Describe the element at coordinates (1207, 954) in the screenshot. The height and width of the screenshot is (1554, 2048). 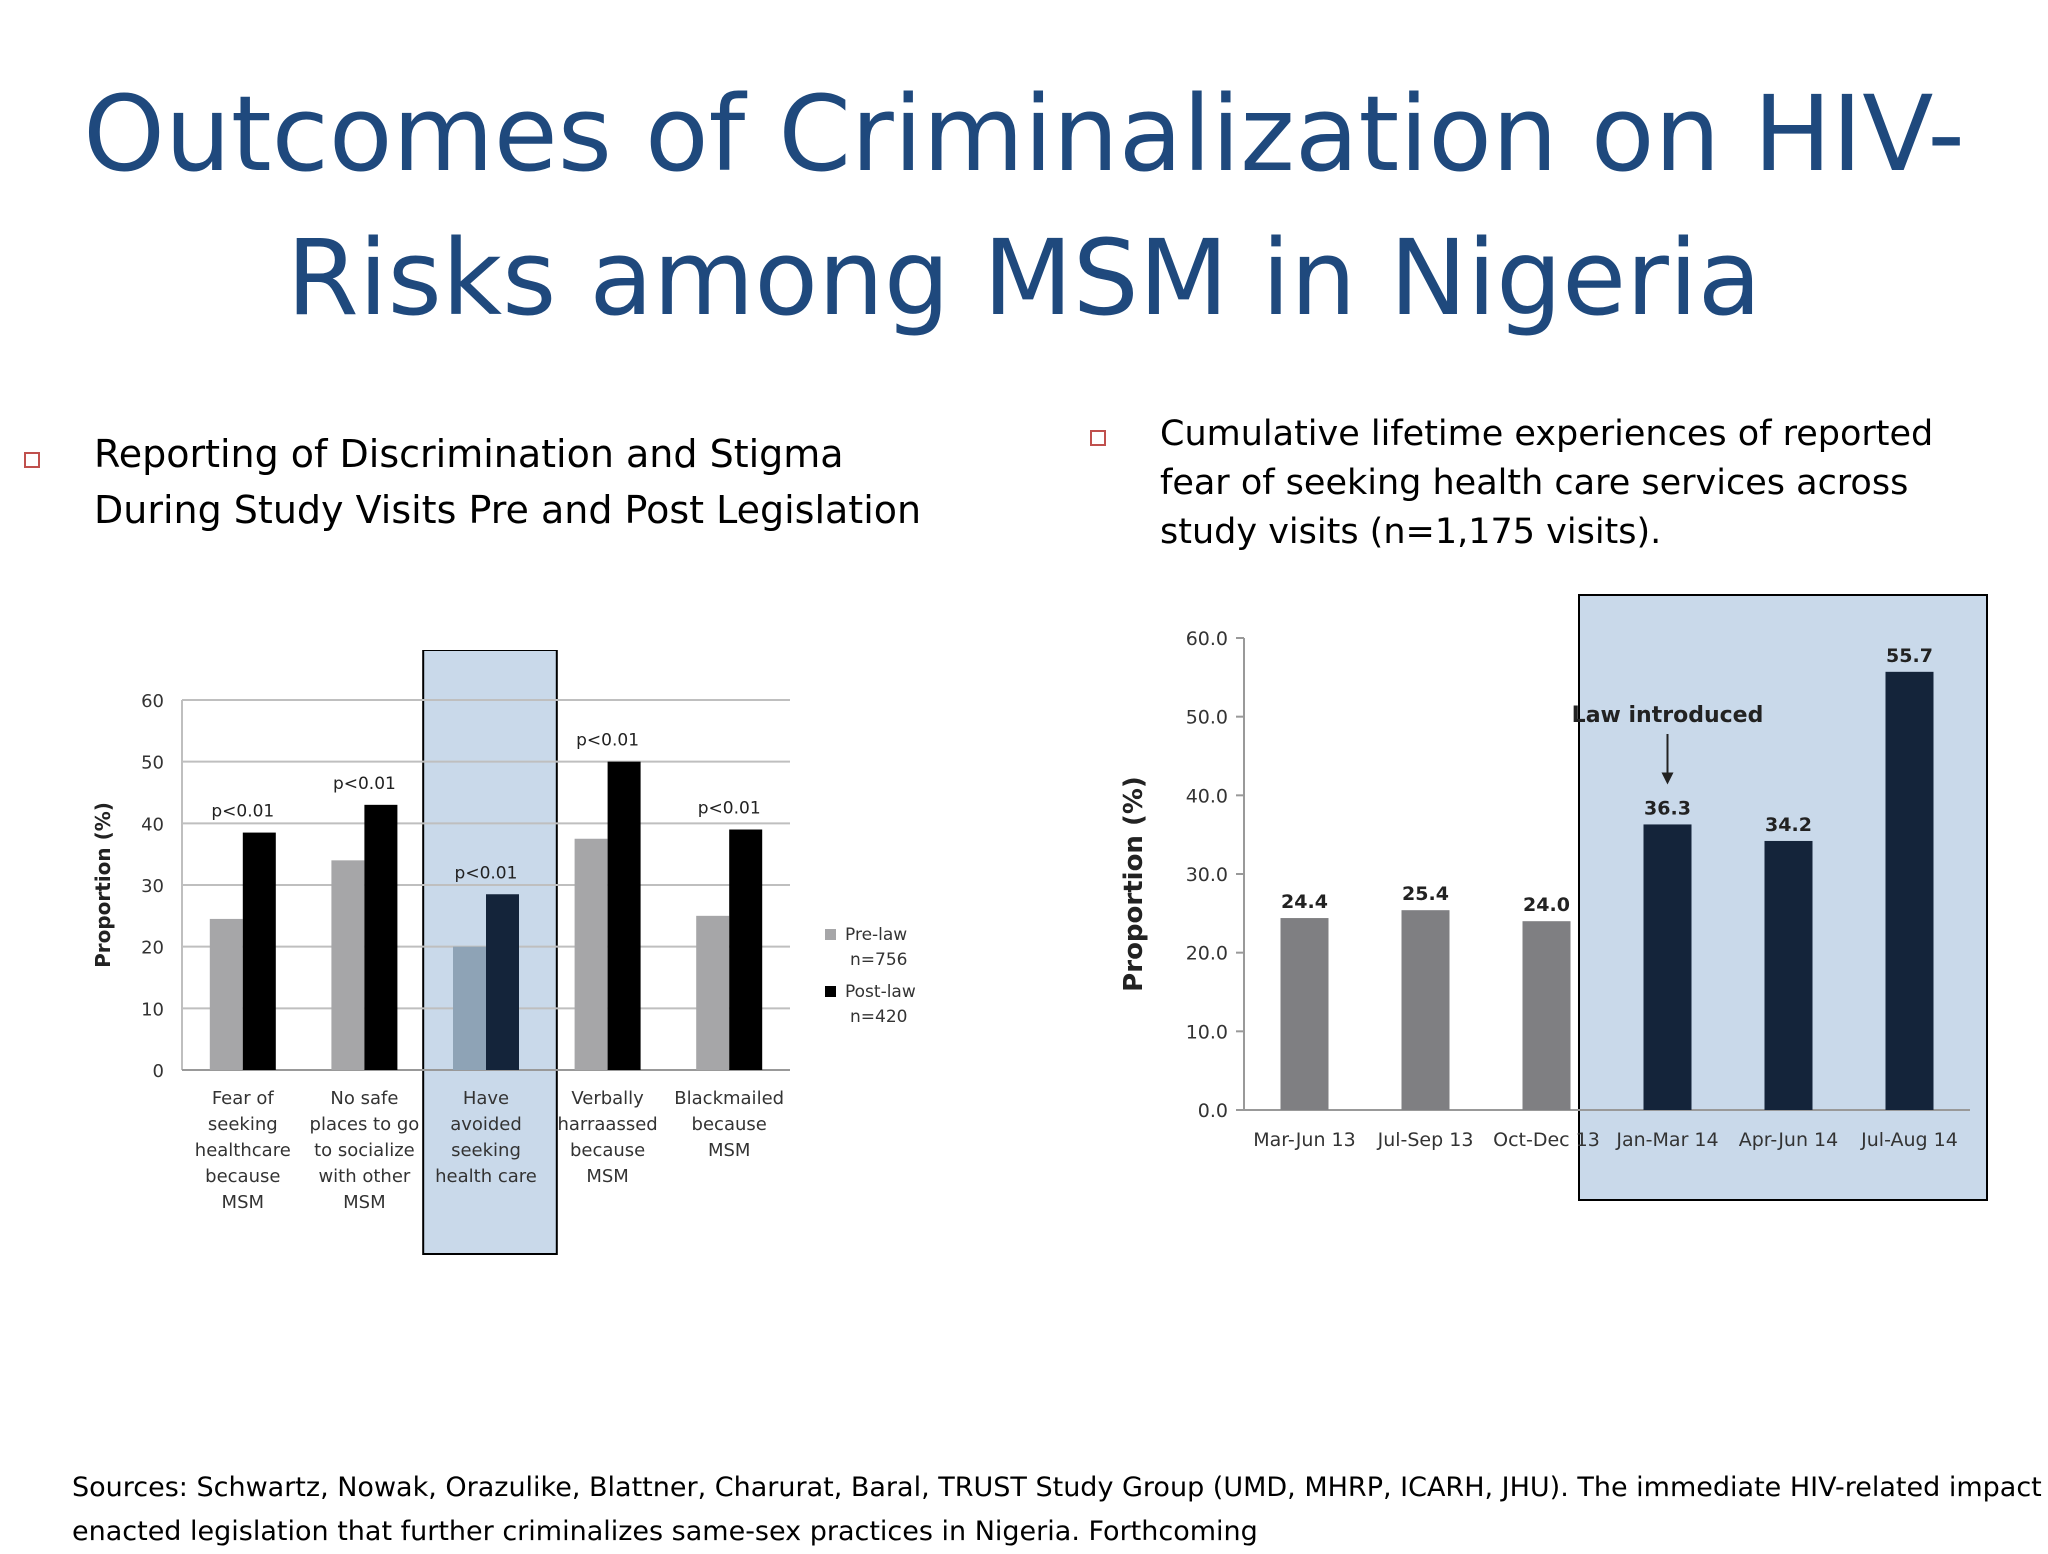
I see `y-tick-label: 20.0` at that location.